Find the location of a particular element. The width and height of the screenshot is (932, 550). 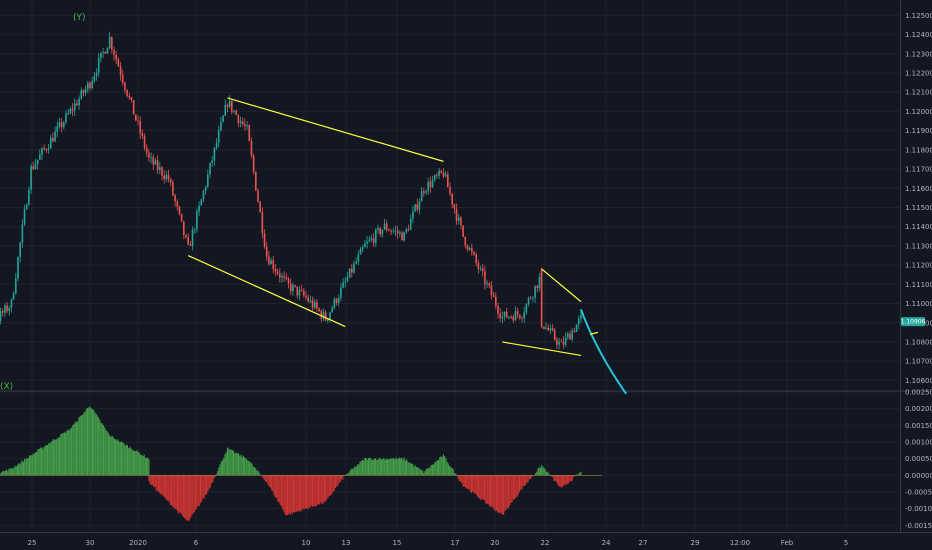

price-tick-label: 1.11500 is located at coordinates (918, 208).